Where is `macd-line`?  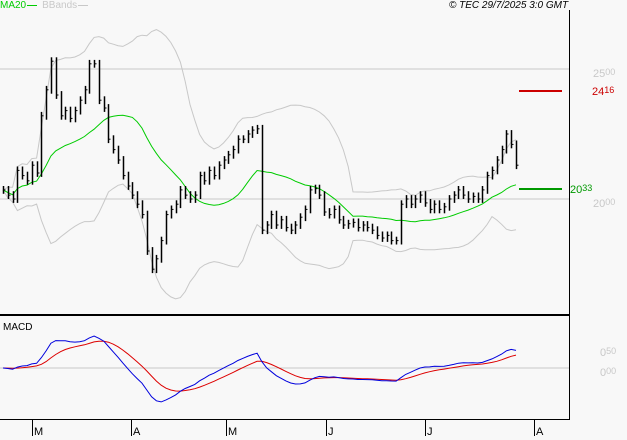
macd-line is located at coordinates (259, 369).